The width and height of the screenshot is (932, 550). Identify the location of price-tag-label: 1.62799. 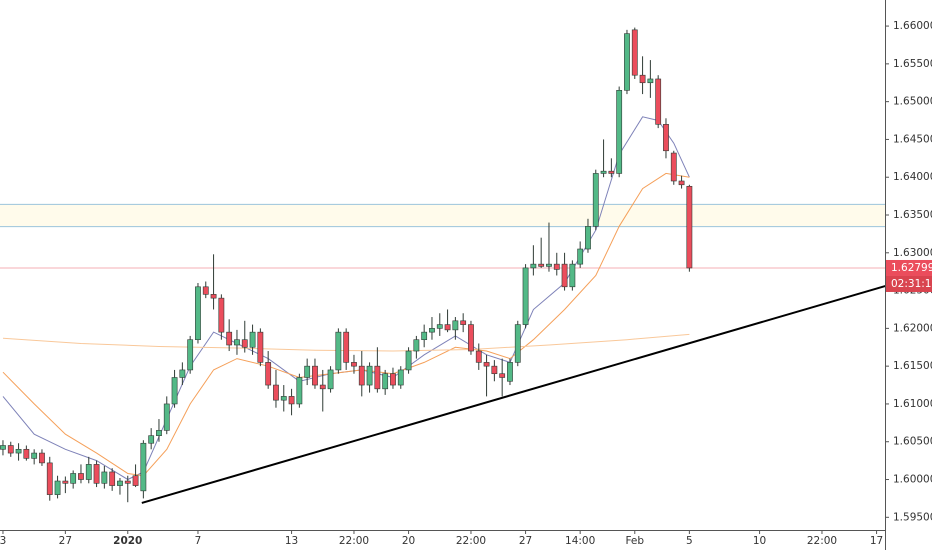
(911, 268).